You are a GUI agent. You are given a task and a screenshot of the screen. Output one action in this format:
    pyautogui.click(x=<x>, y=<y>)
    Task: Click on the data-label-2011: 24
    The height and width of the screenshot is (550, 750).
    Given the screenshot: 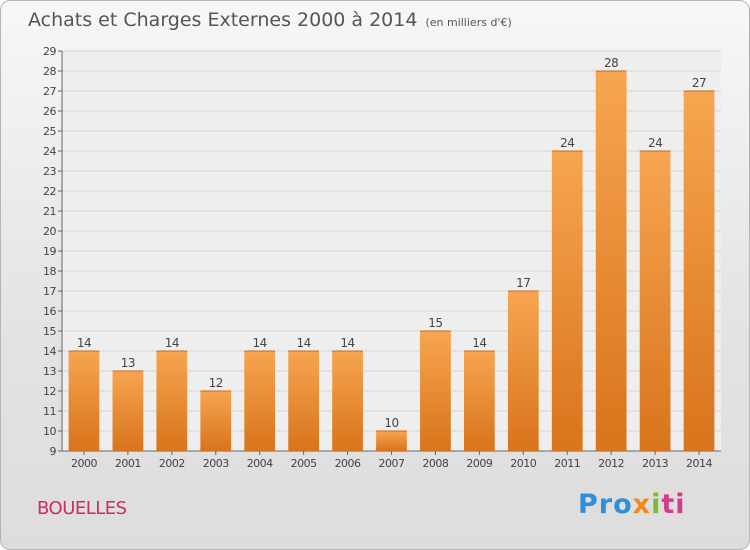 What is the action you would take?
    pyautogui.click(x=567, y=143)
    